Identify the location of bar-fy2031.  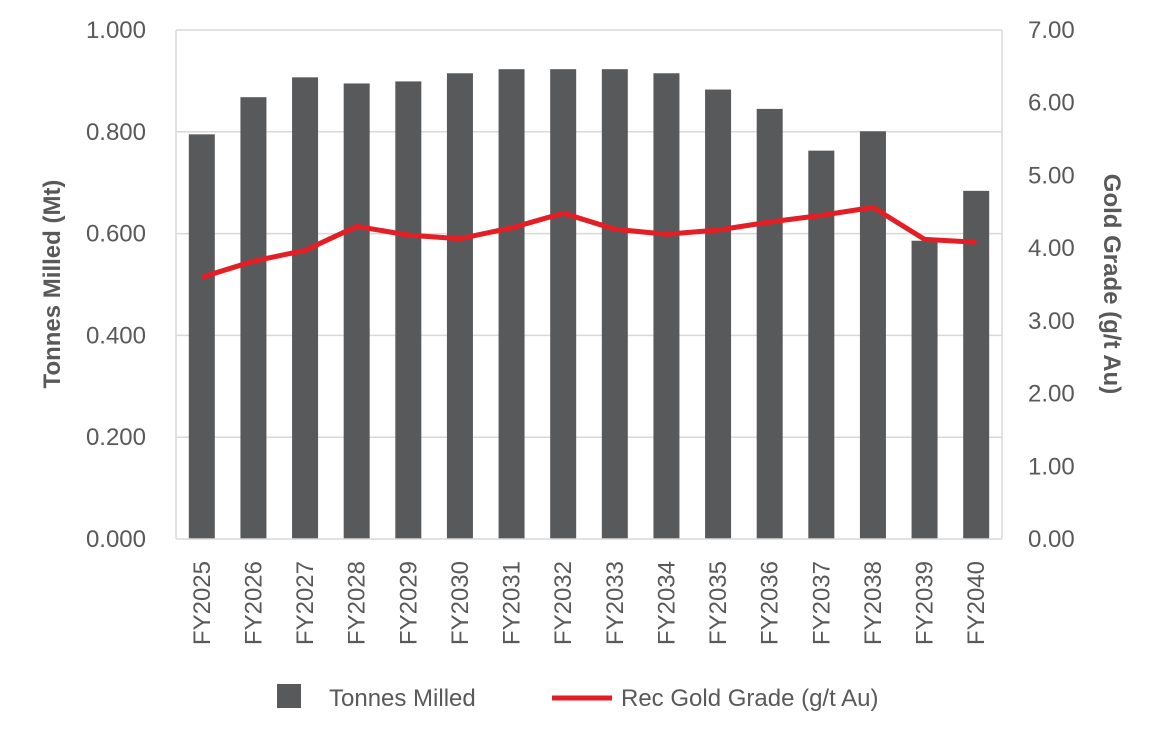
(511, 304).